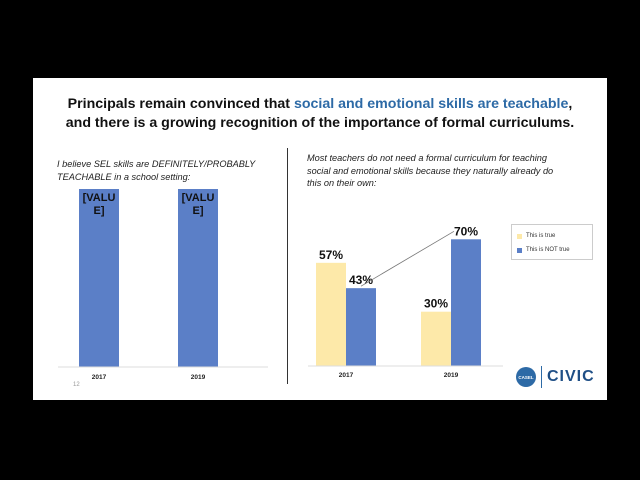 Image resolution: width=640 pixels, height=480 pixels. I want to click on title-line1-plain: Principals remain convinced that, so click(180, 104).